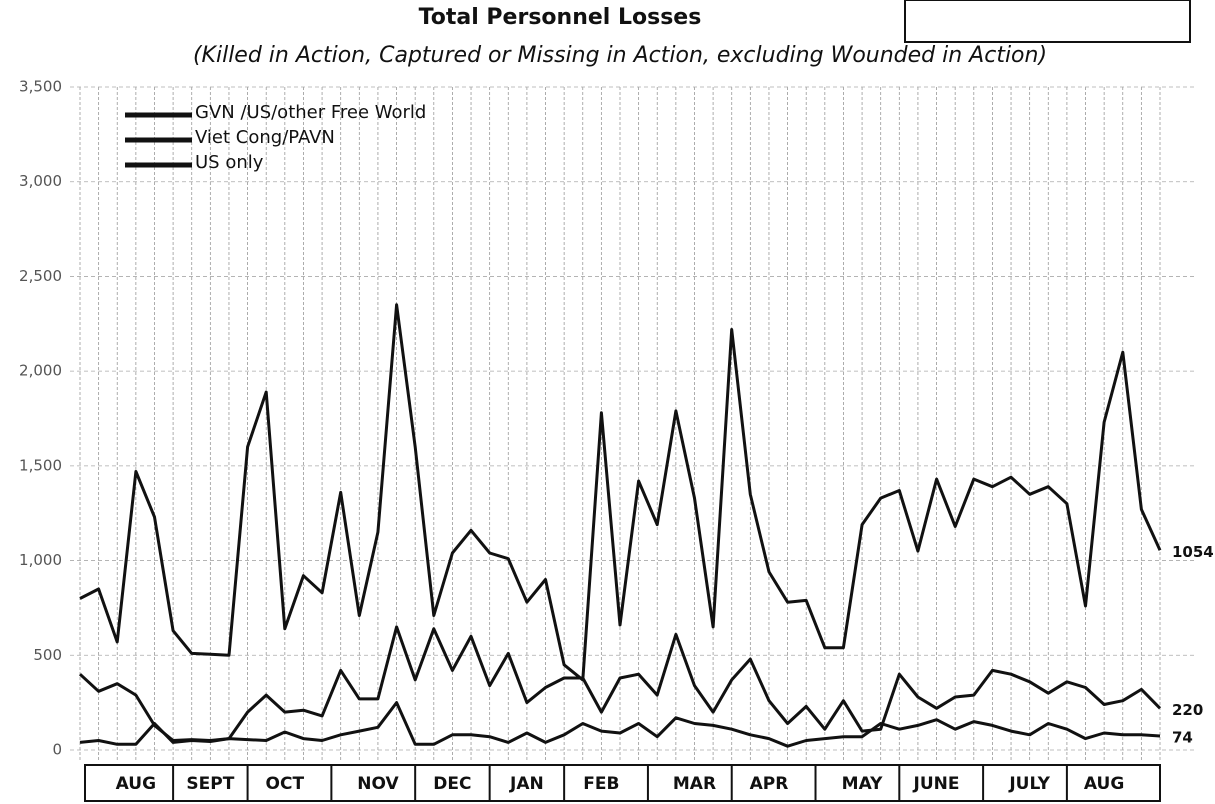  I want to click on month-axis-box, so click(622, 783).